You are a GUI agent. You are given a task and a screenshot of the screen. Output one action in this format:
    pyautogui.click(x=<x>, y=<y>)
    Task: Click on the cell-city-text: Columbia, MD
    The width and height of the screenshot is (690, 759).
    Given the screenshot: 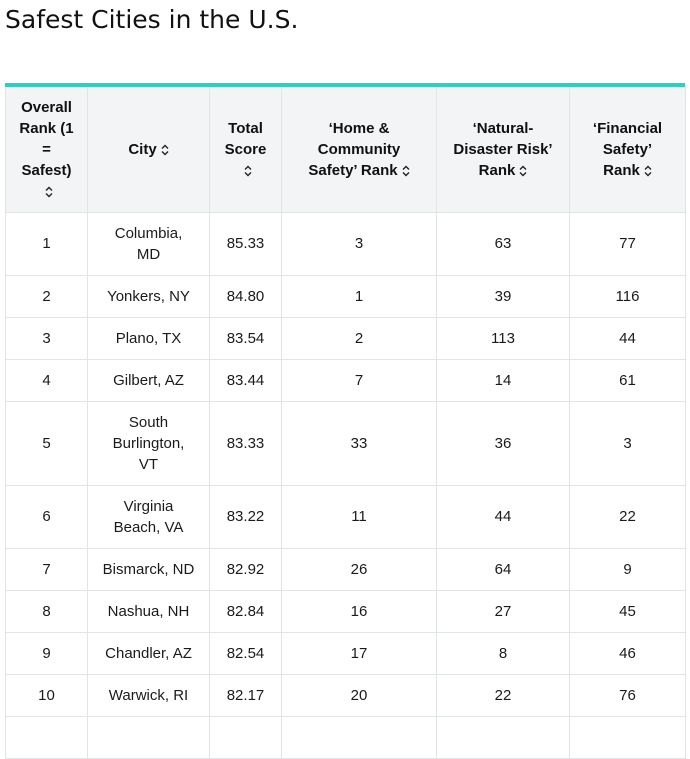 What is the action you would take?
    pyautogui.click(x=148, y=243)
    